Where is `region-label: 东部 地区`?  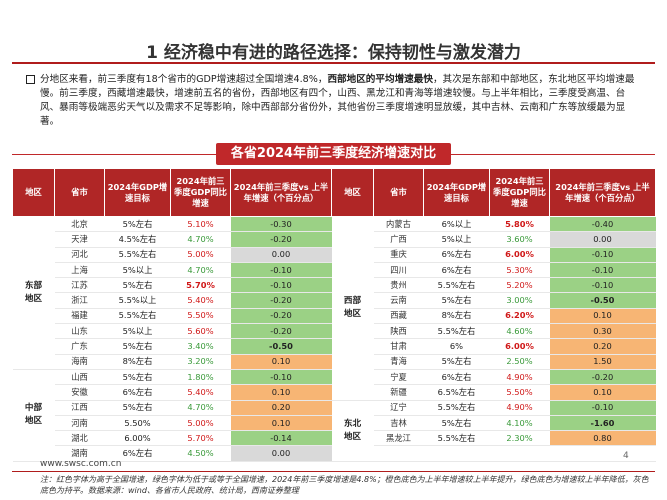
region-label: 东部 地区 is located at coordinates (33, 293).